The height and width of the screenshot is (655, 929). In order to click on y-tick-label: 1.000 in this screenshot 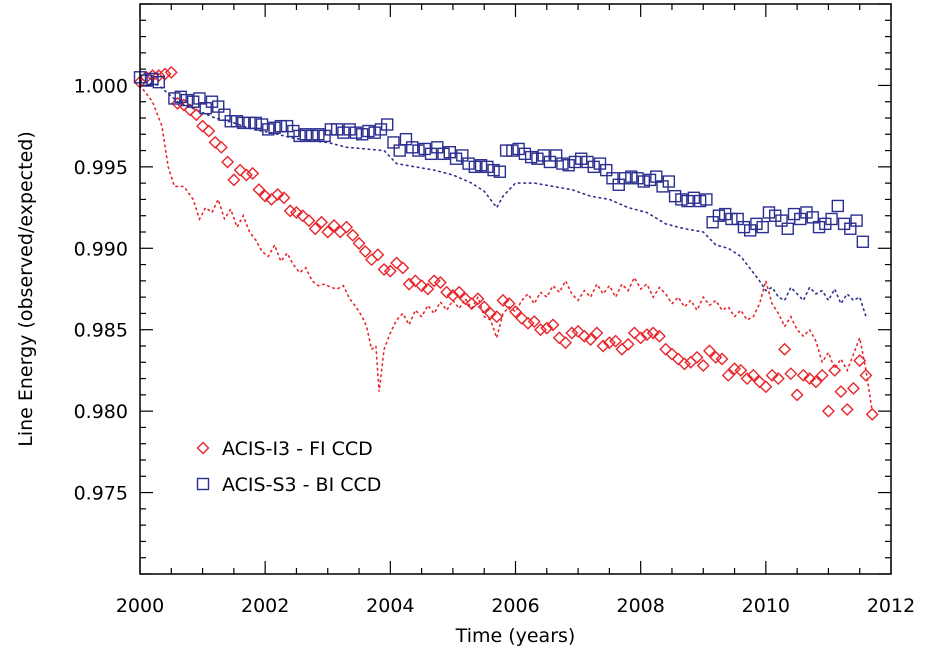, I will do `click(101, 86)`.